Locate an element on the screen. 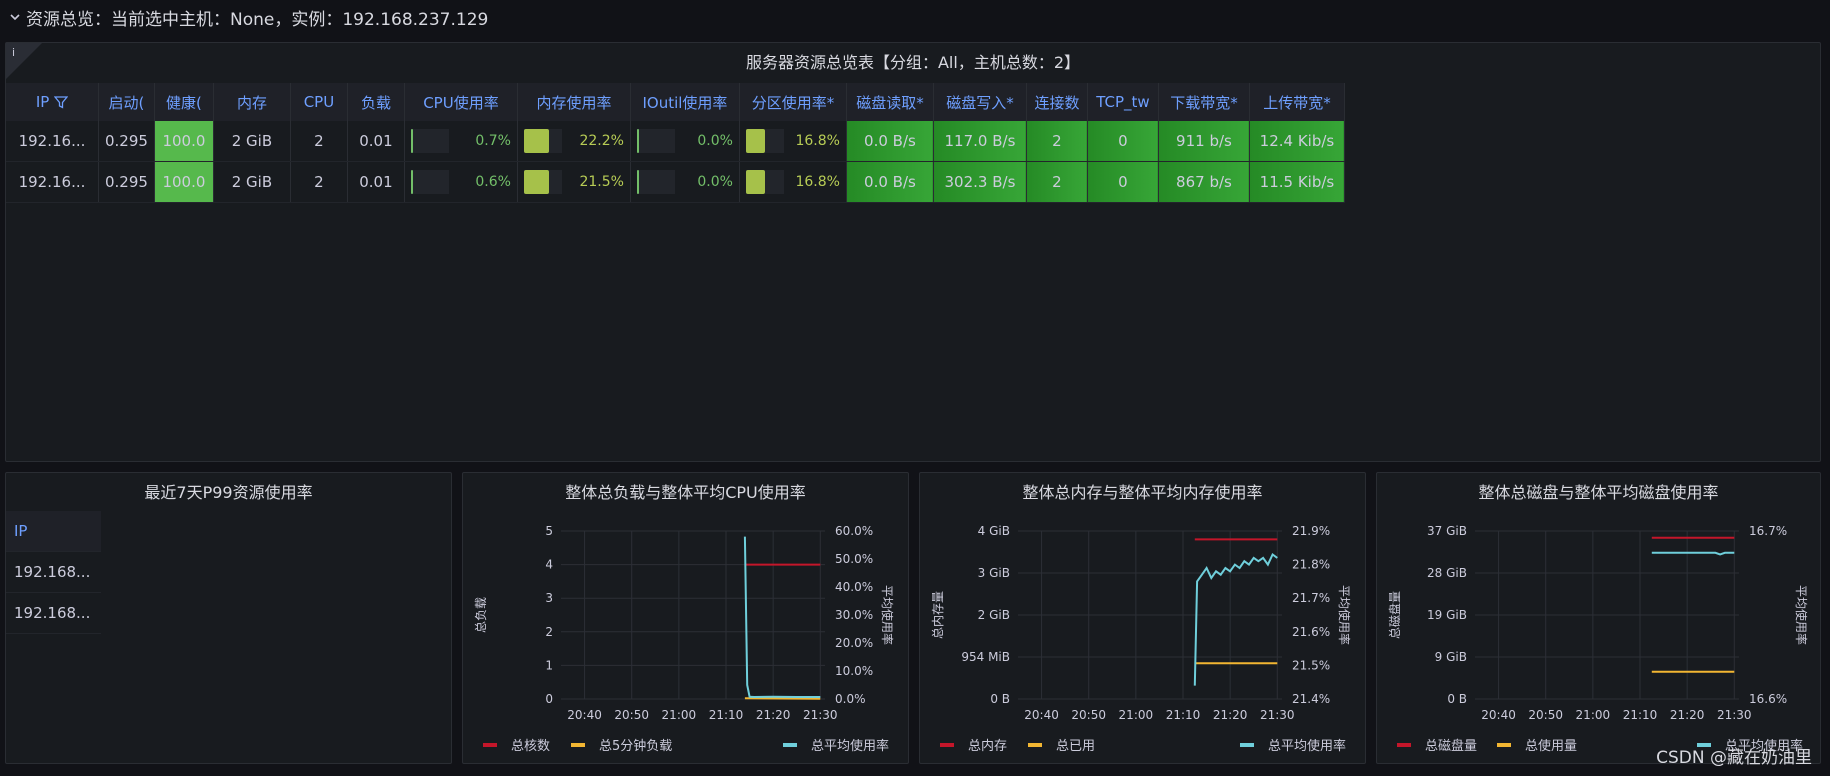 Image resolution: width=1830 pixels, height=776 pixels. col-up: 上传带宽* is located at coordinates (1297, 102).